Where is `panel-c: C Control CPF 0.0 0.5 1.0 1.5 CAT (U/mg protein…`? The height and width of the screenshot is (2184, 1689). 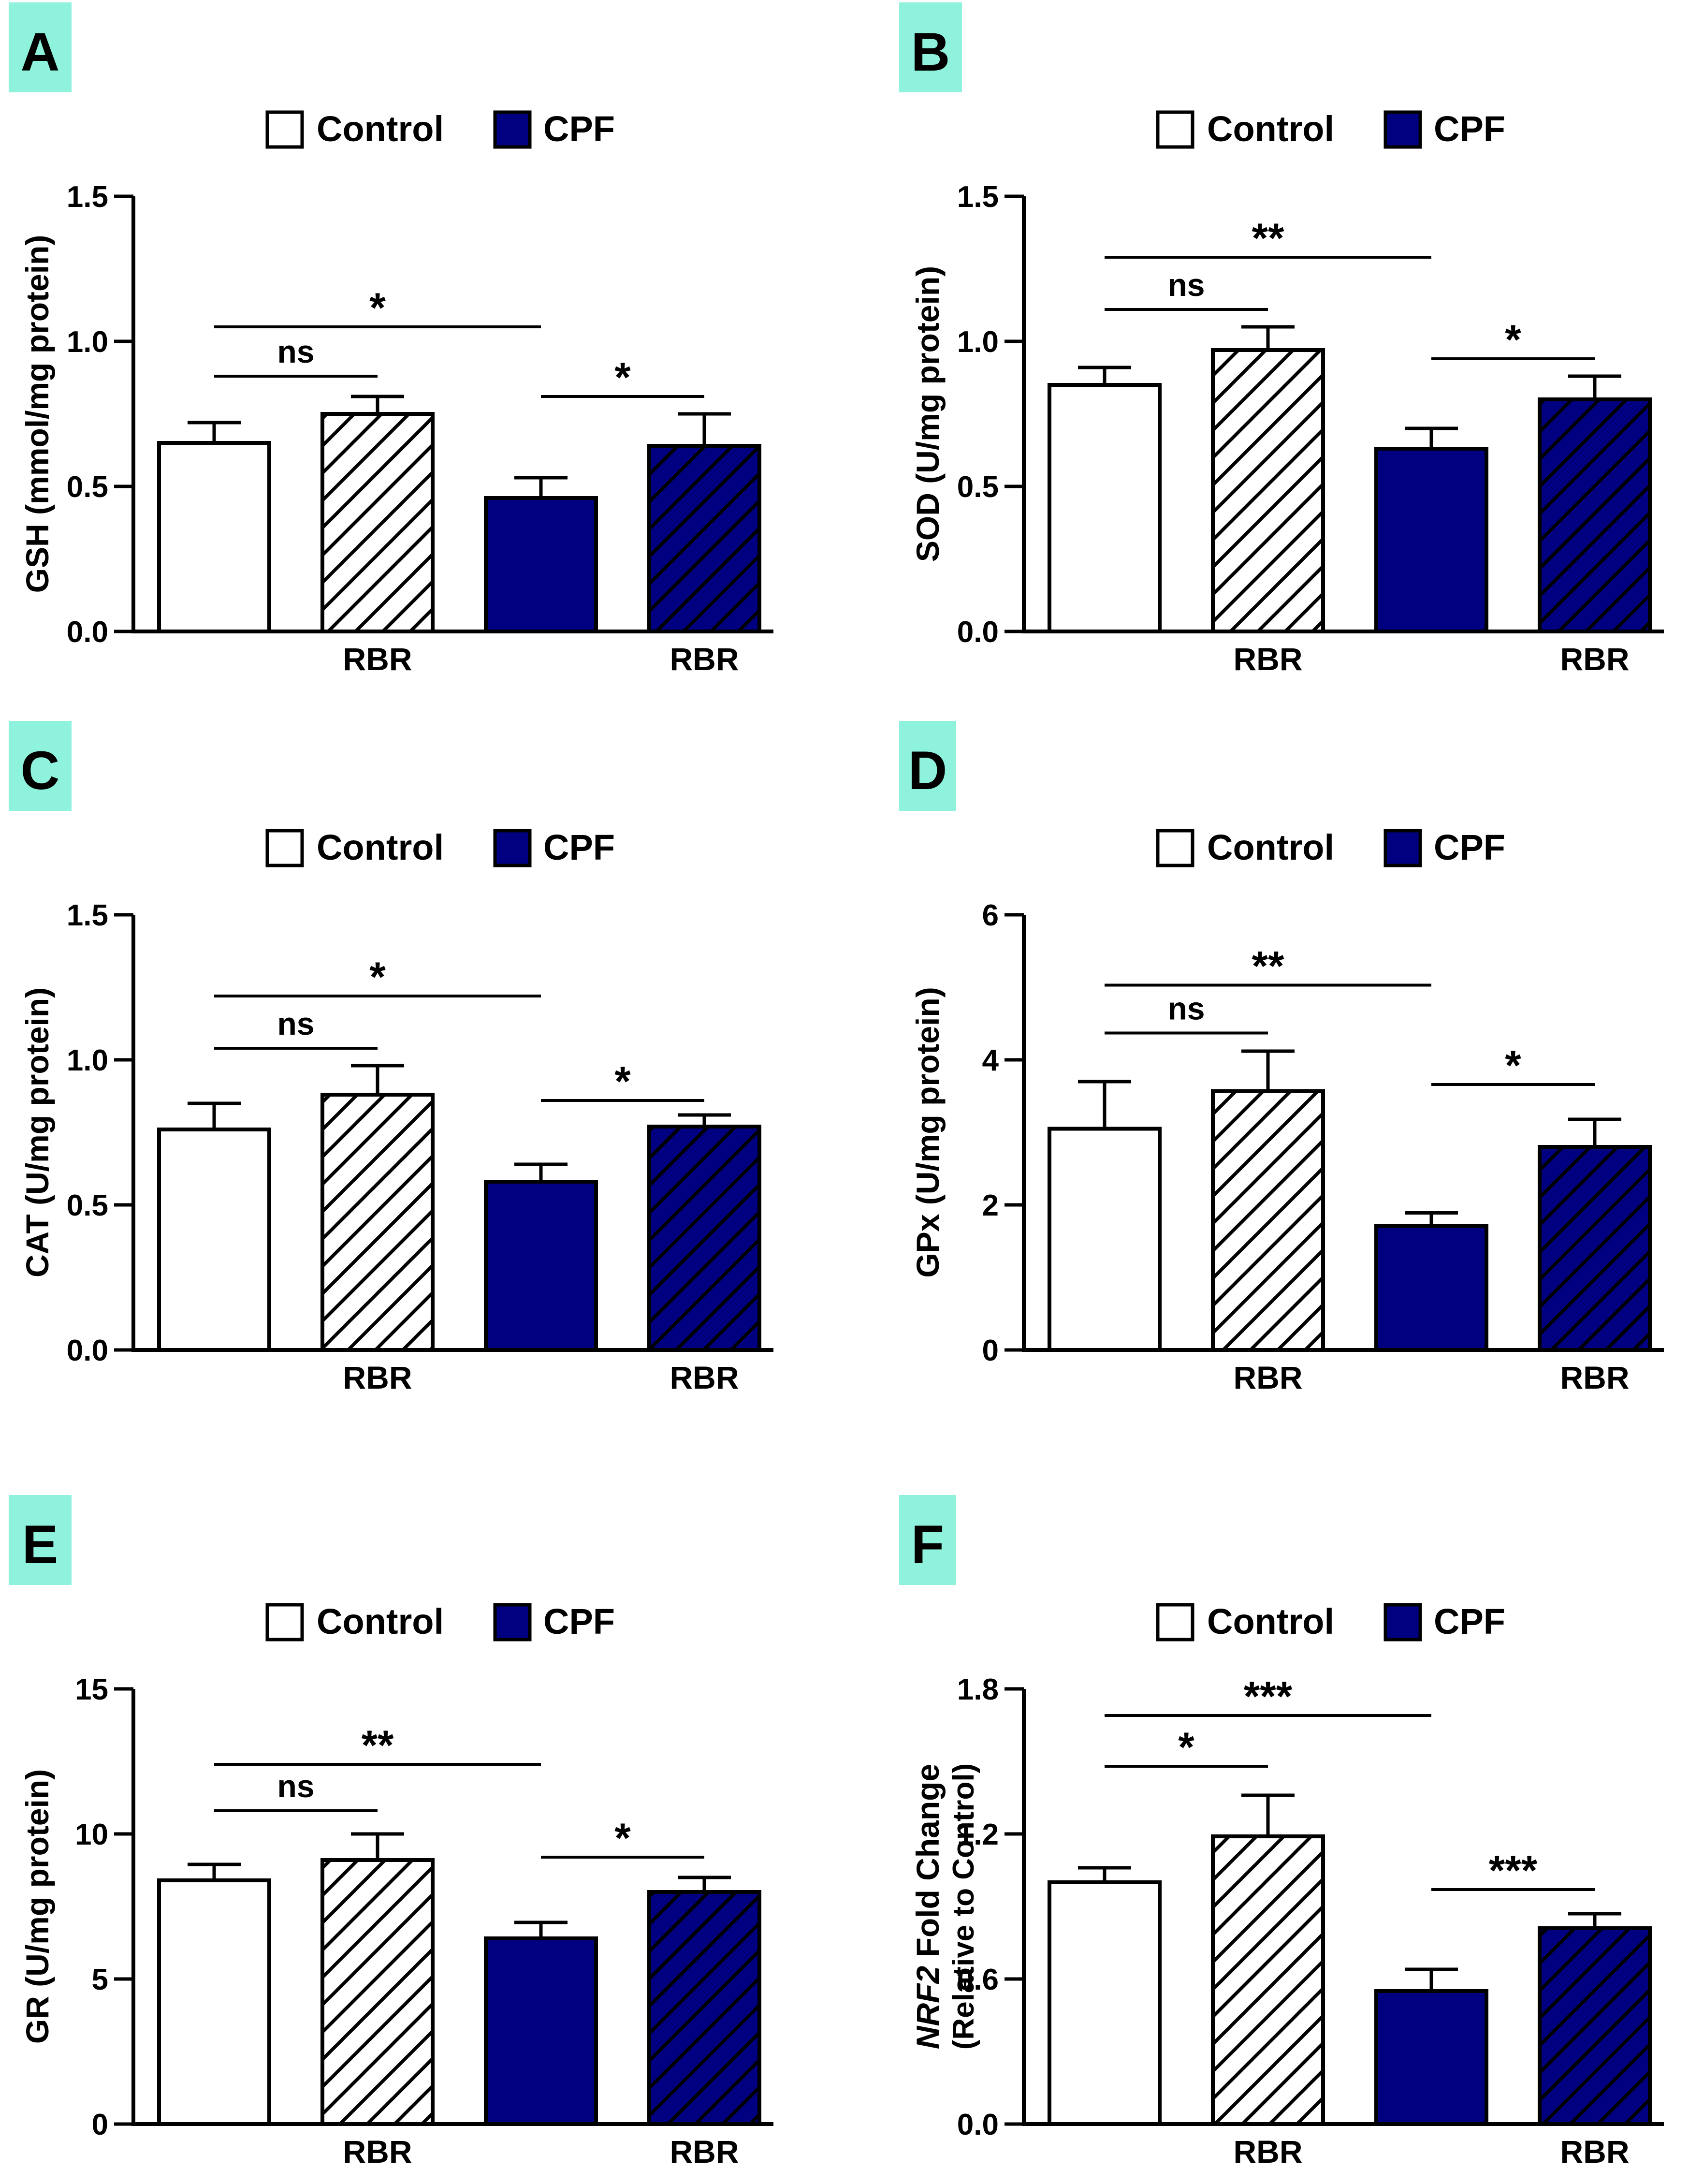 panel-c: C Control CPF 0.0 0.5 1.0 1.5 CAT (U/mg protein… is located at coordinates (391, 1058).